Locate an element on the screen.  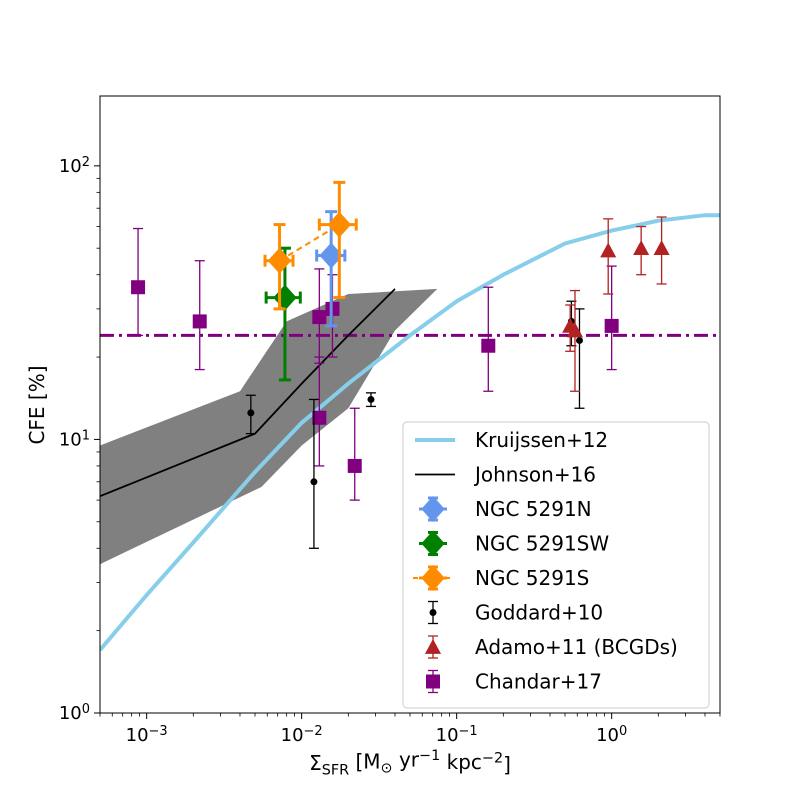
y-tick-label: 102​ is located at coordinates (74, 166).